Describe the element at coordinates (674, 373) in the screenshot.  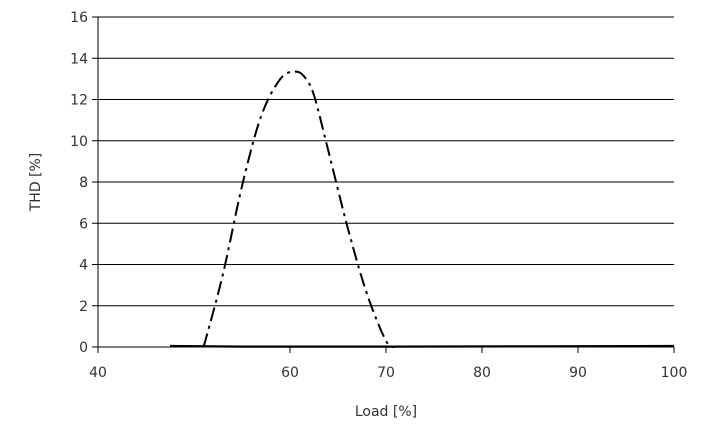
I see `x-tick-label-100: 100` at that location.